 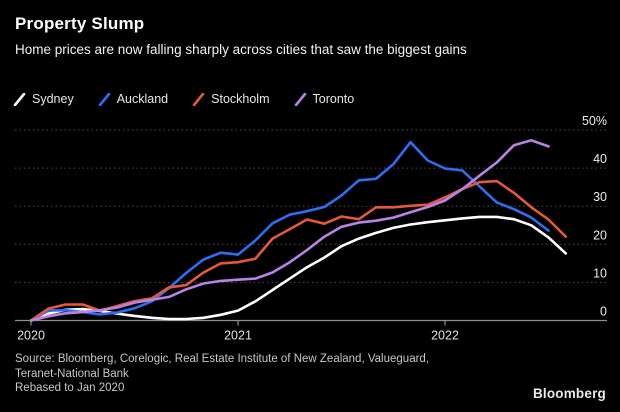 What do you see at coordinates (594, 121) in the screenshot?
I see `y-axis-label: 50%` at bounding box center [594, 121].